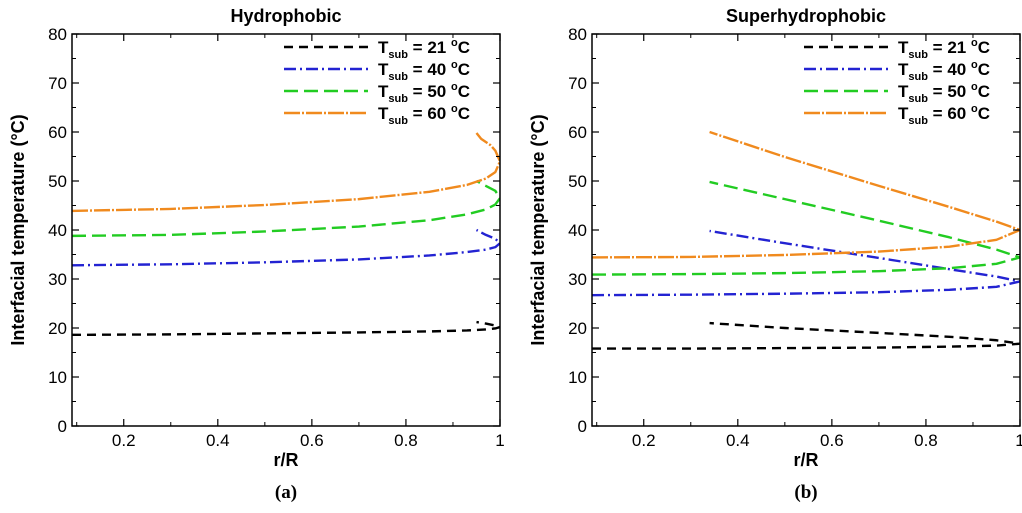 The image size is (1022, 513). Describe the element at coordinates (286, 492) in the screenshot. I see `panel-label: (a)` at that location.